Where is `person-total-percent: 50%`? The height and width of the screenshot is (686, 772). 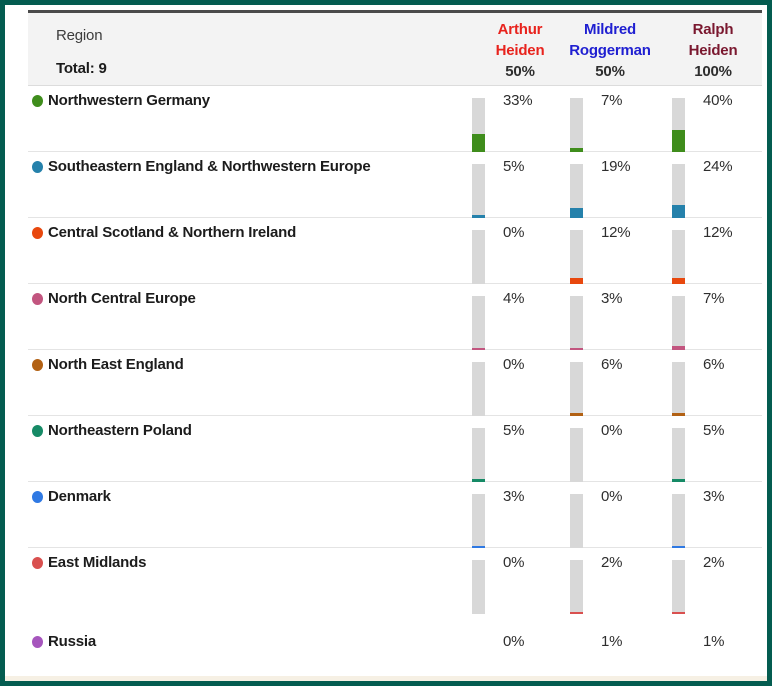
person-total-percent: 50% is located at coordinates (520, 71).